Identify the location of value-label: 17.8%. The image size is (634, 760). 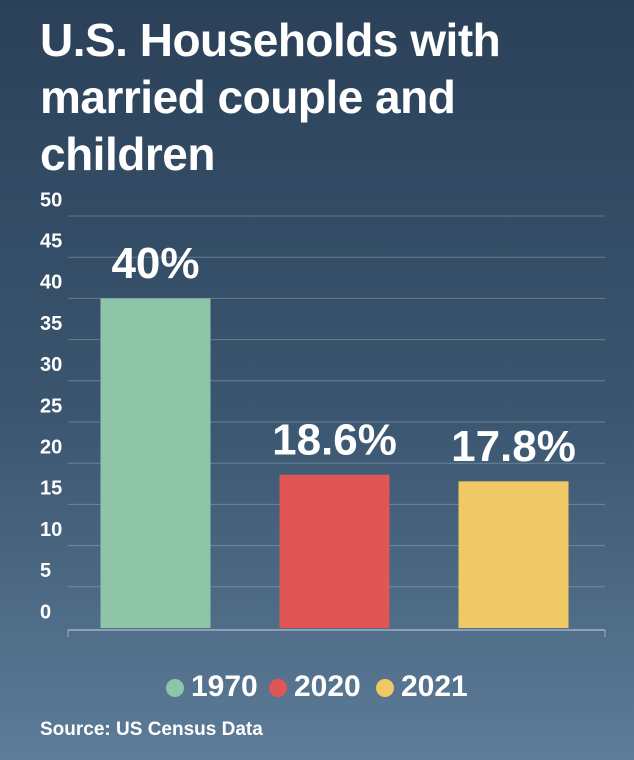
(513, 446).